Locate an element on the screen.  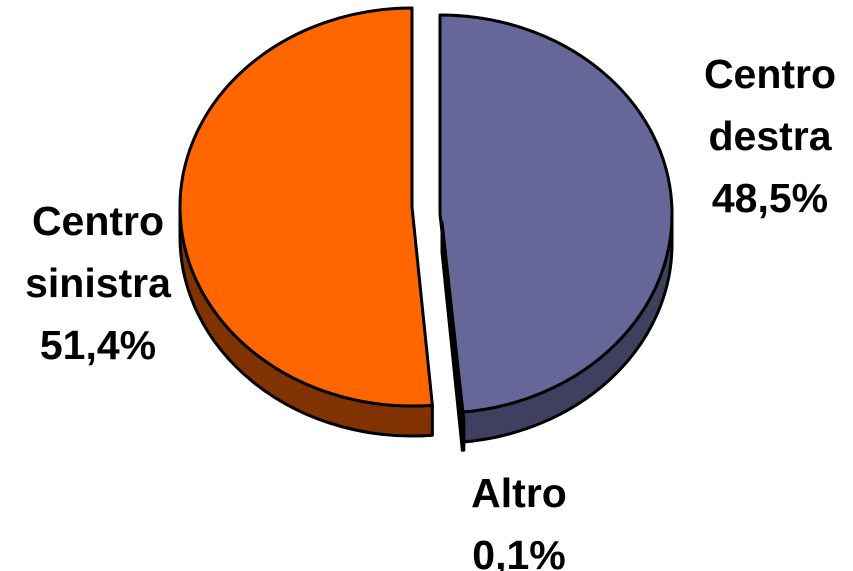
pie-slice-altro is located at coordinates (453, 321).